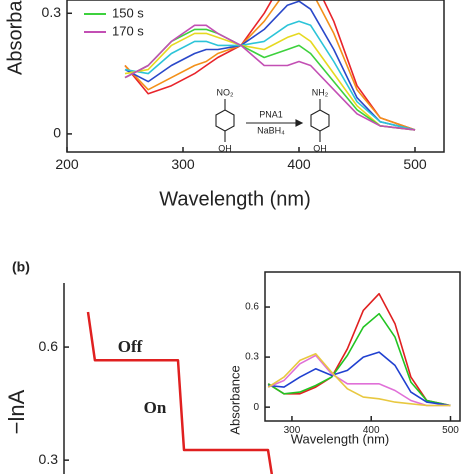 The width and height of the screenshot is (474, 474). I want to click on plot-frame, so click(362, 346).